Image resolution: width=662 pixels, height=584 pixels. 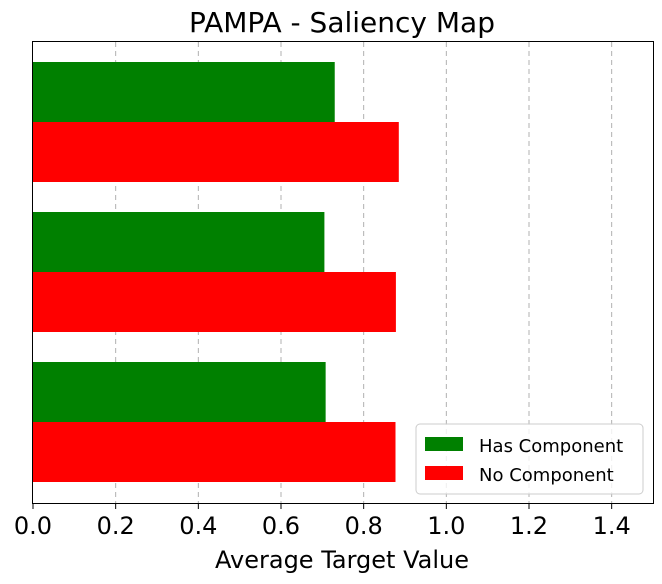 What do you see at coordinates (342, 22) in the screenshot?
I see `chart-title: PAMPA - Saliency Map` at bounding box center [342, 22].